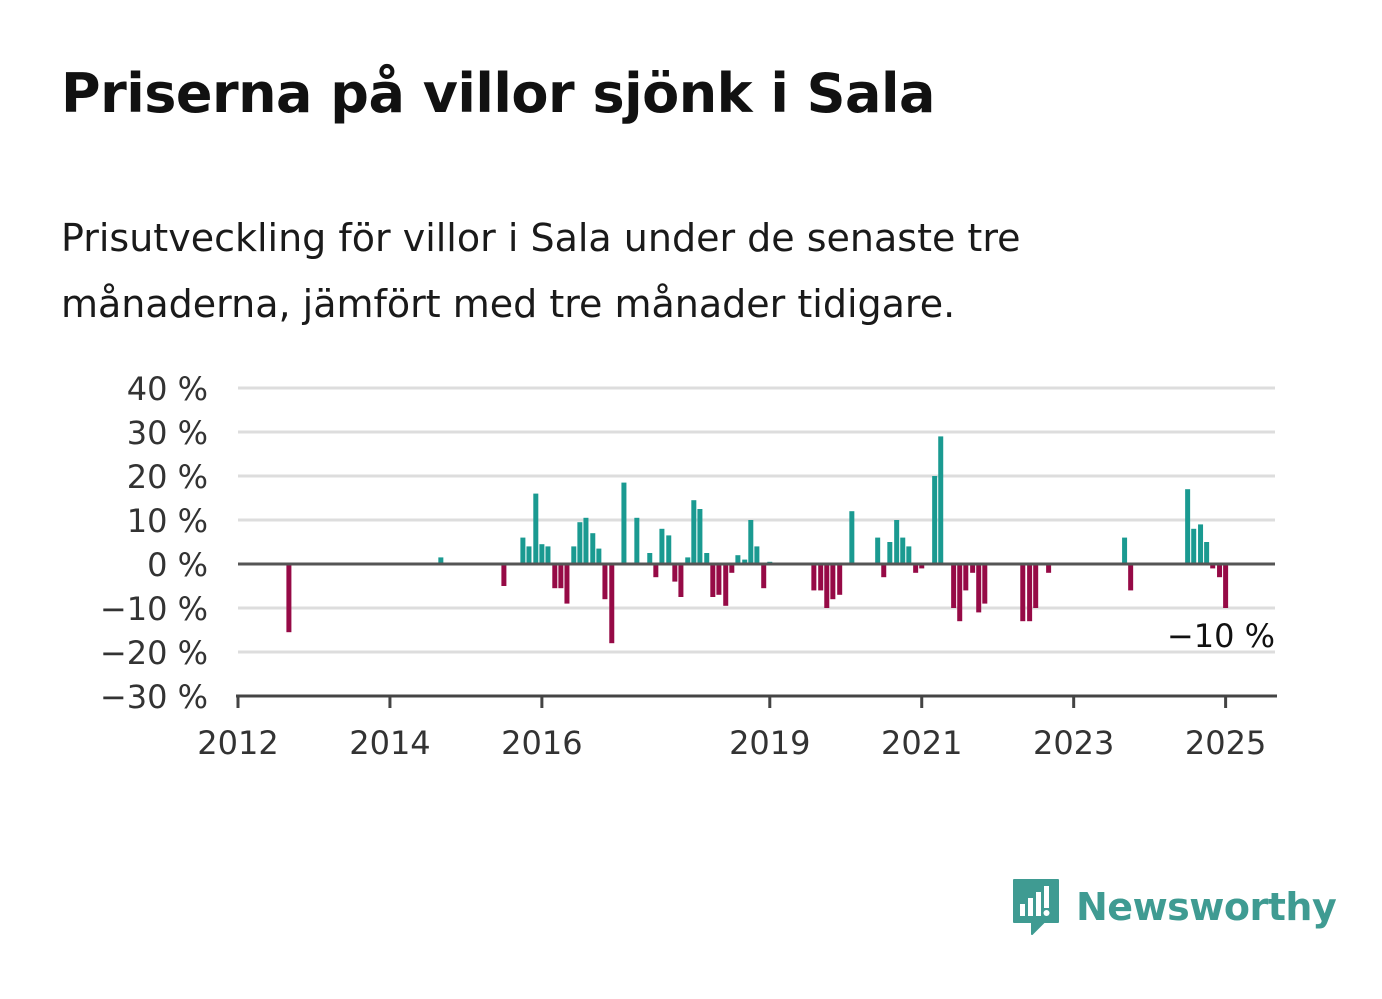  Describe the element at coordinates (177, 565) in the screenshot. I see `y-tick-label: 0 %` at that location.